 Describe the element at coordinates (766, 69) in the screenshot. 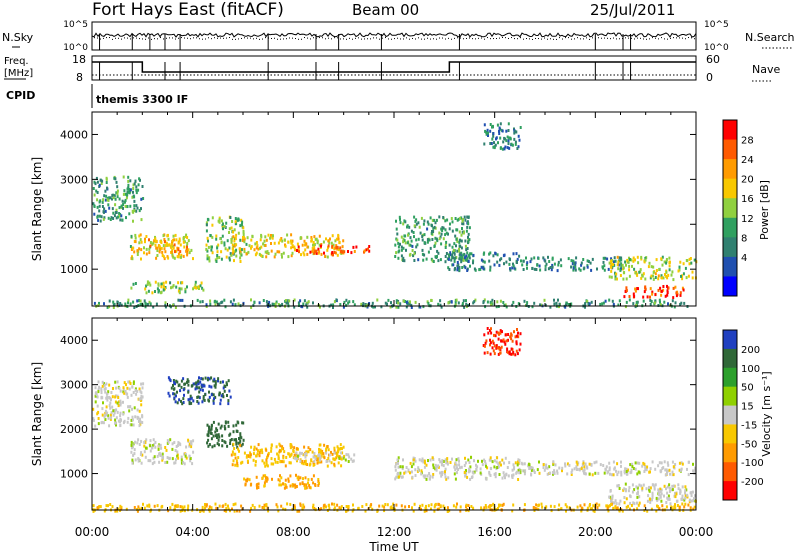

I see `nave-label: Nave` at that location.